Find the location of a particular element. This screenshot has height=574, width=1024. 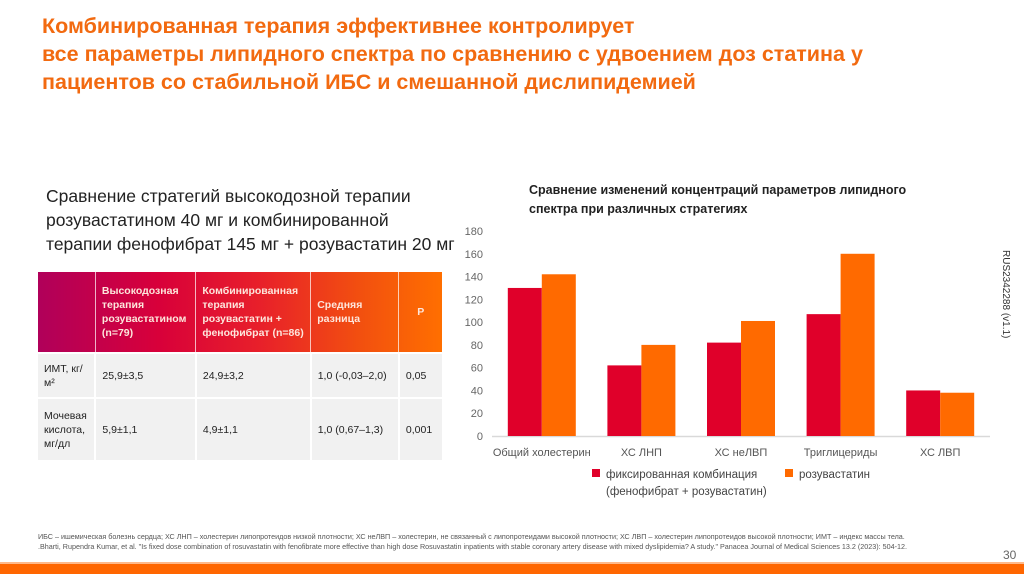

legend-item-rosuvastatin: розувастатин is located at coordinates (827, 475).